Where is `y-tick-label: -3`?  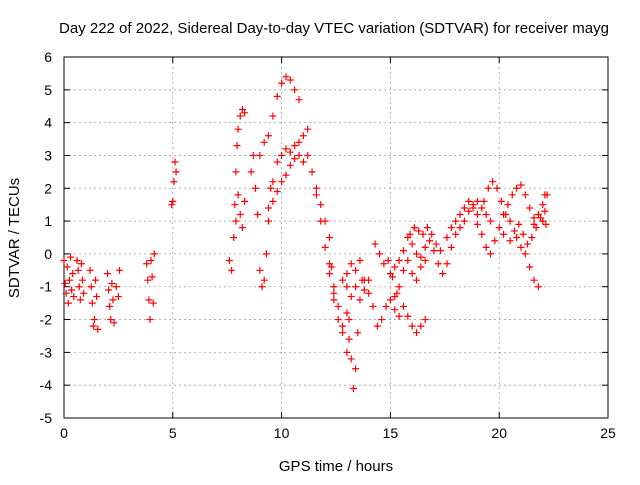 y-tick-label: -3 is located at coordinates (46, 352).